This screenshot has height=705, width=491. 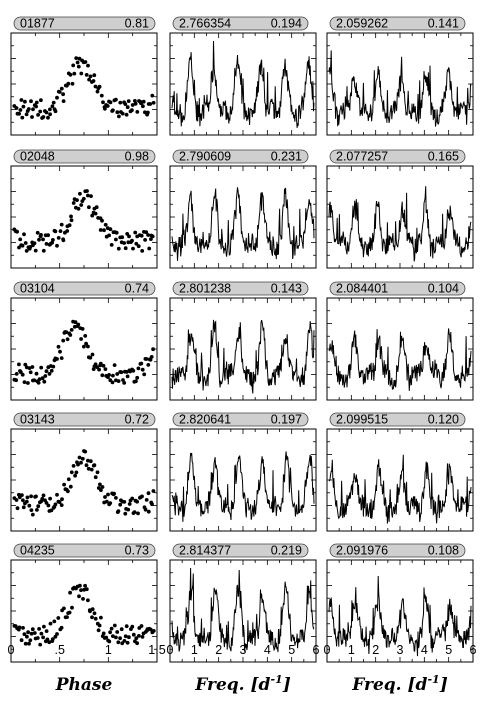 What do you see at coordinates (443, 24) in the screenshot?
I see `panel-value-label: 0.141` at bounding box center [443, 24].